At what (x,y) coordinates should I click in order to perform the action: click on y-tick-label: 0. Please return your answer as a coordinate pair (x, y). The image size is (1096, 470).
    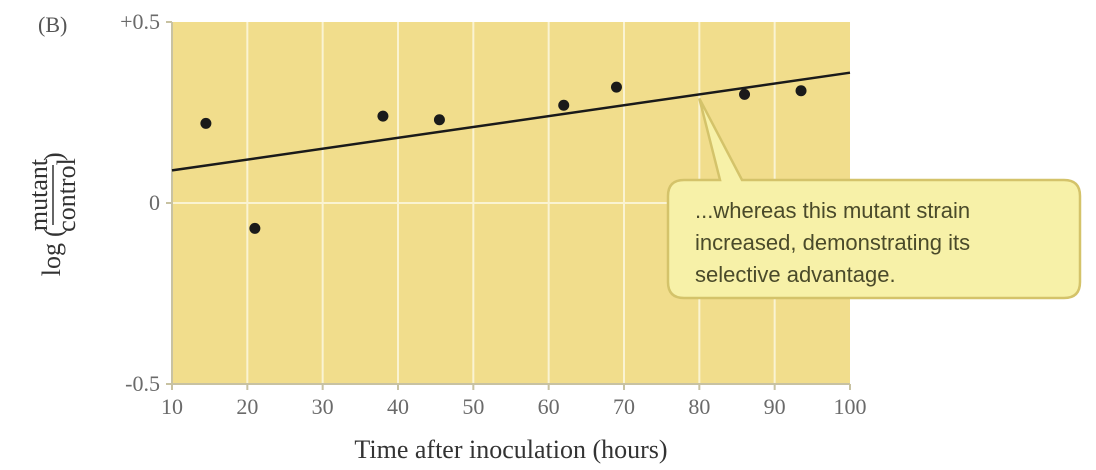
    Looking at the image, I should click on (154, 202).